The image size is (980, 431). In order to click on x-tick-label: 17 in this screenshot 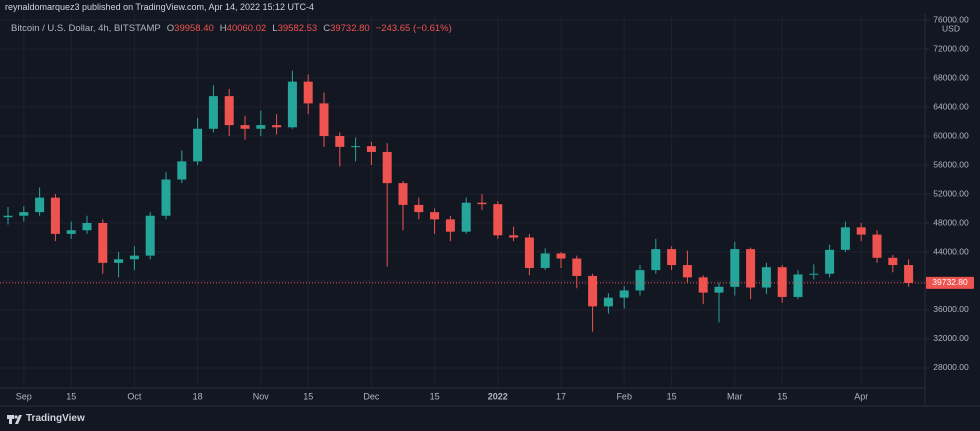, I will do `click(561, 396)`.